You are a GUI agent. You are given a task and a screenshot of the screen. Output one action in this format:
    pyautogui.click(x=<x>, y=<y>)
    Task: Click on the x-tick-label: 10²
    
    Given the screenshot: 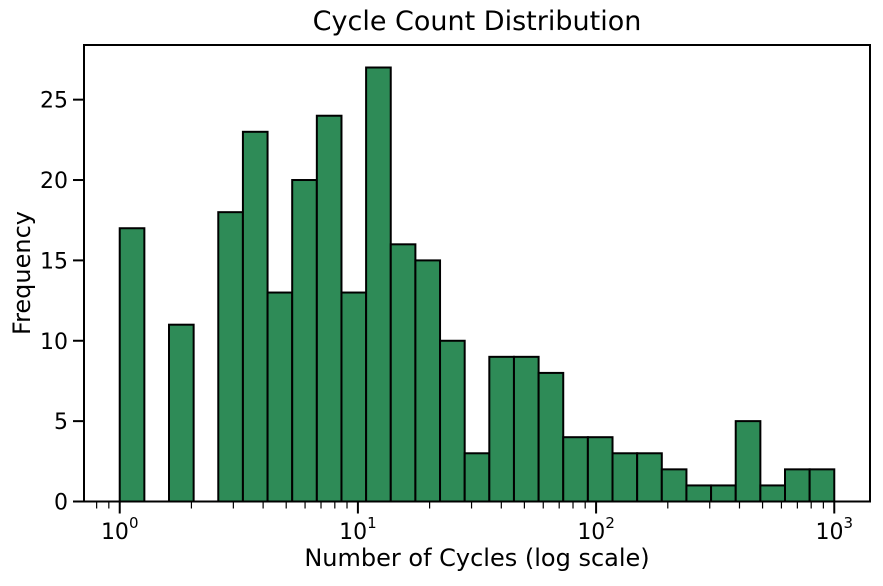 What is the action you would take?
    pyautogui.click(x=596, y=529)
    